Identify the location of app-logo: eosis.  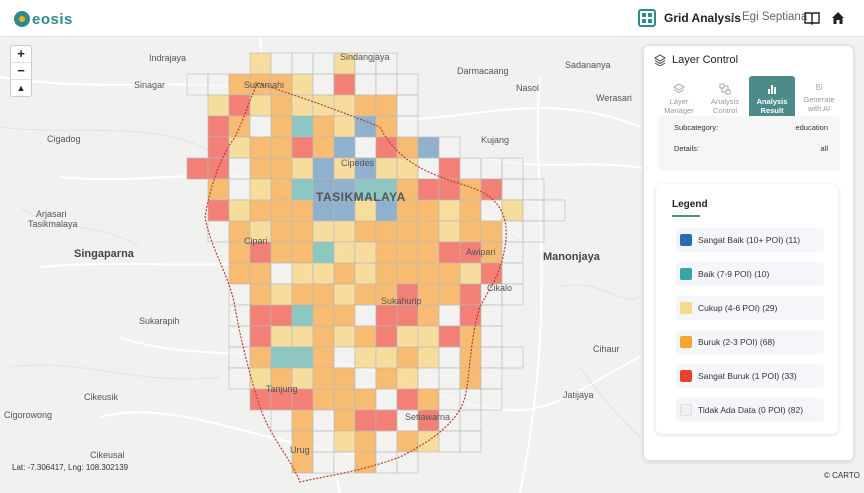
(43, 19).